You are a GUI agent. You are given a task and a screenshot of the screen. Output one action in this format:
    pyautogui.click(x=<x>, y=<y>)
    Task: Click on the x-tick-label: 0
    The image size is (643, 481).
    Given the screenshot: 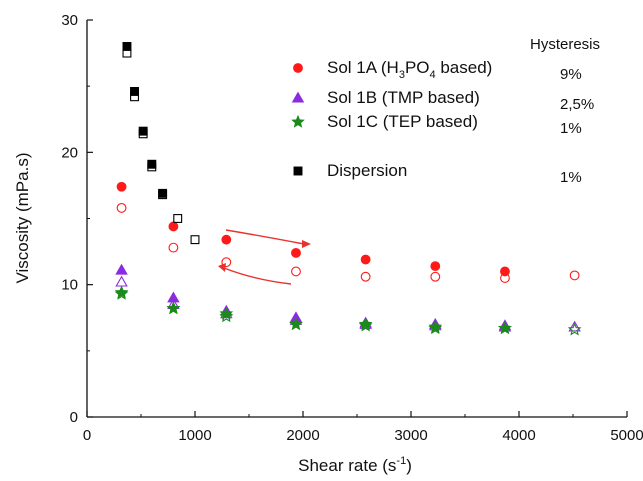 What is the action you would take?
    pyautogui.click(x=87, y=435)
    